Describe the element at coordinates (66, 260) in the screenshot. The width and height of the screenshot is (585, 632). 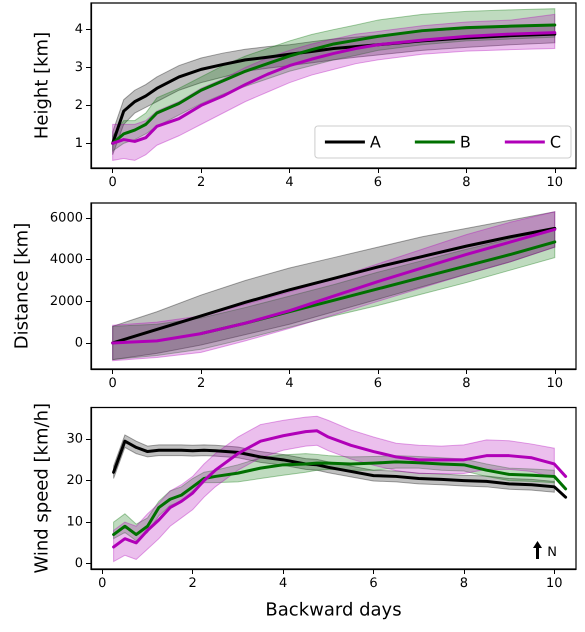
I see `y-tick-label: 4000` at that location.